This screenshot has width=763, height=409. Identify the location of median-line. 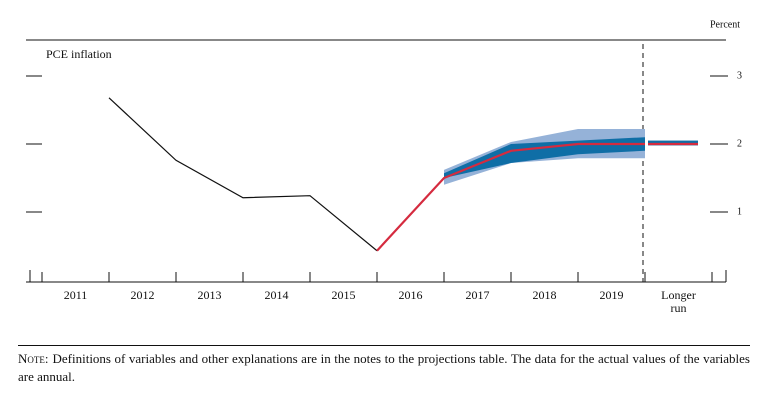
(510, 197).